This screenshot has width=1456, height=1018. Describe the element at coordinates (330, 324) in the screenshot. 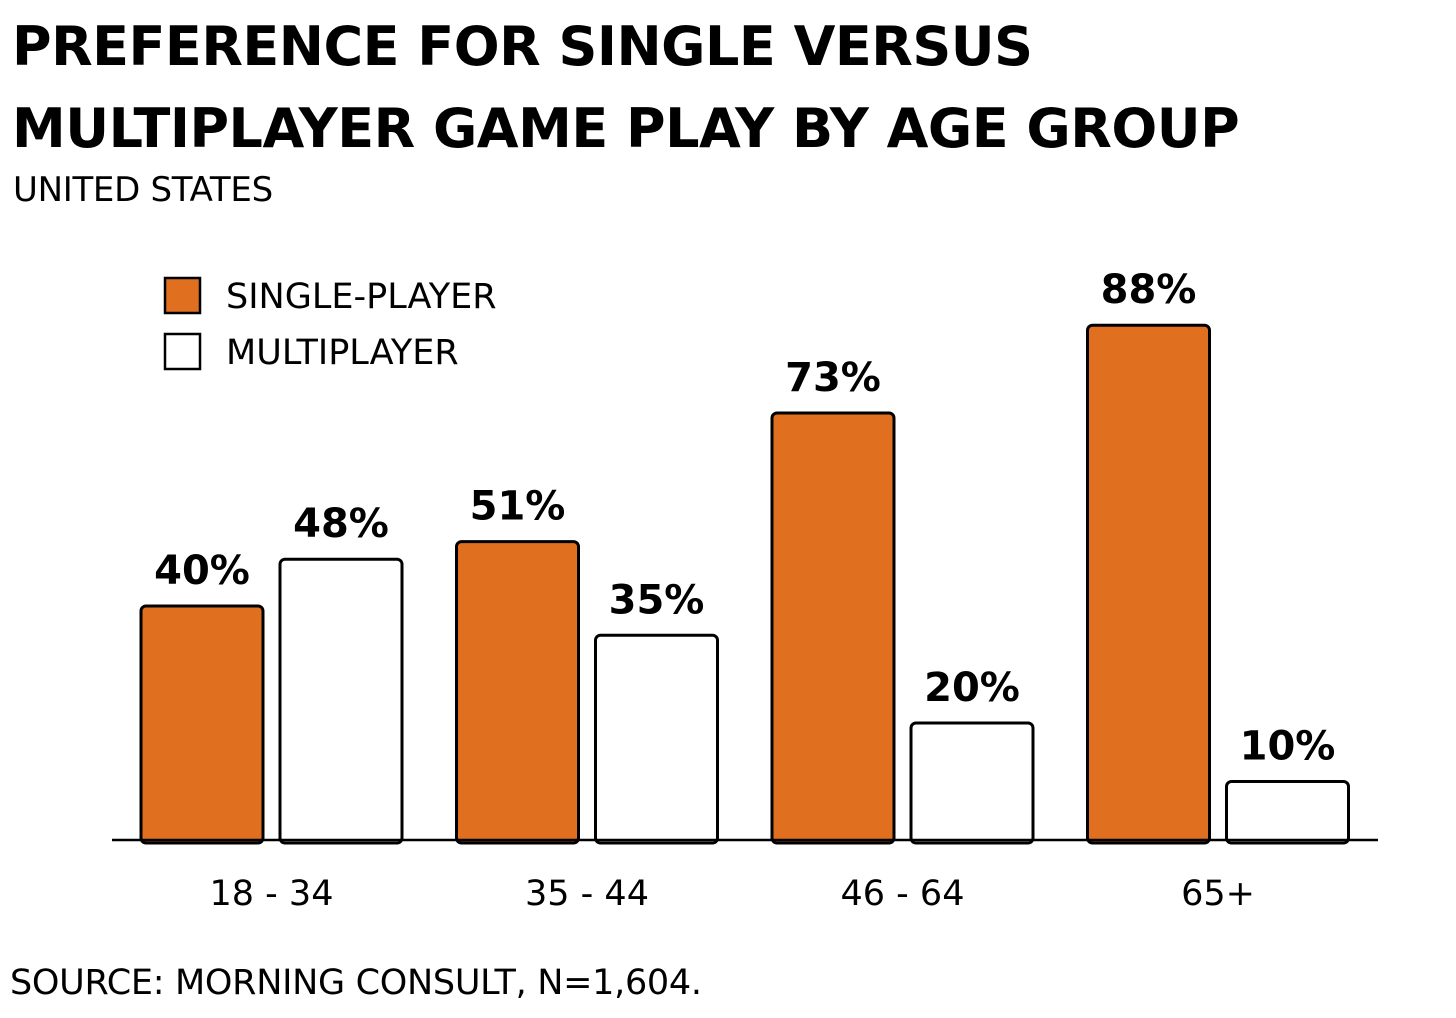

I see `legend: SINGLE-PLAYER MULTIPLAYER` at that location.